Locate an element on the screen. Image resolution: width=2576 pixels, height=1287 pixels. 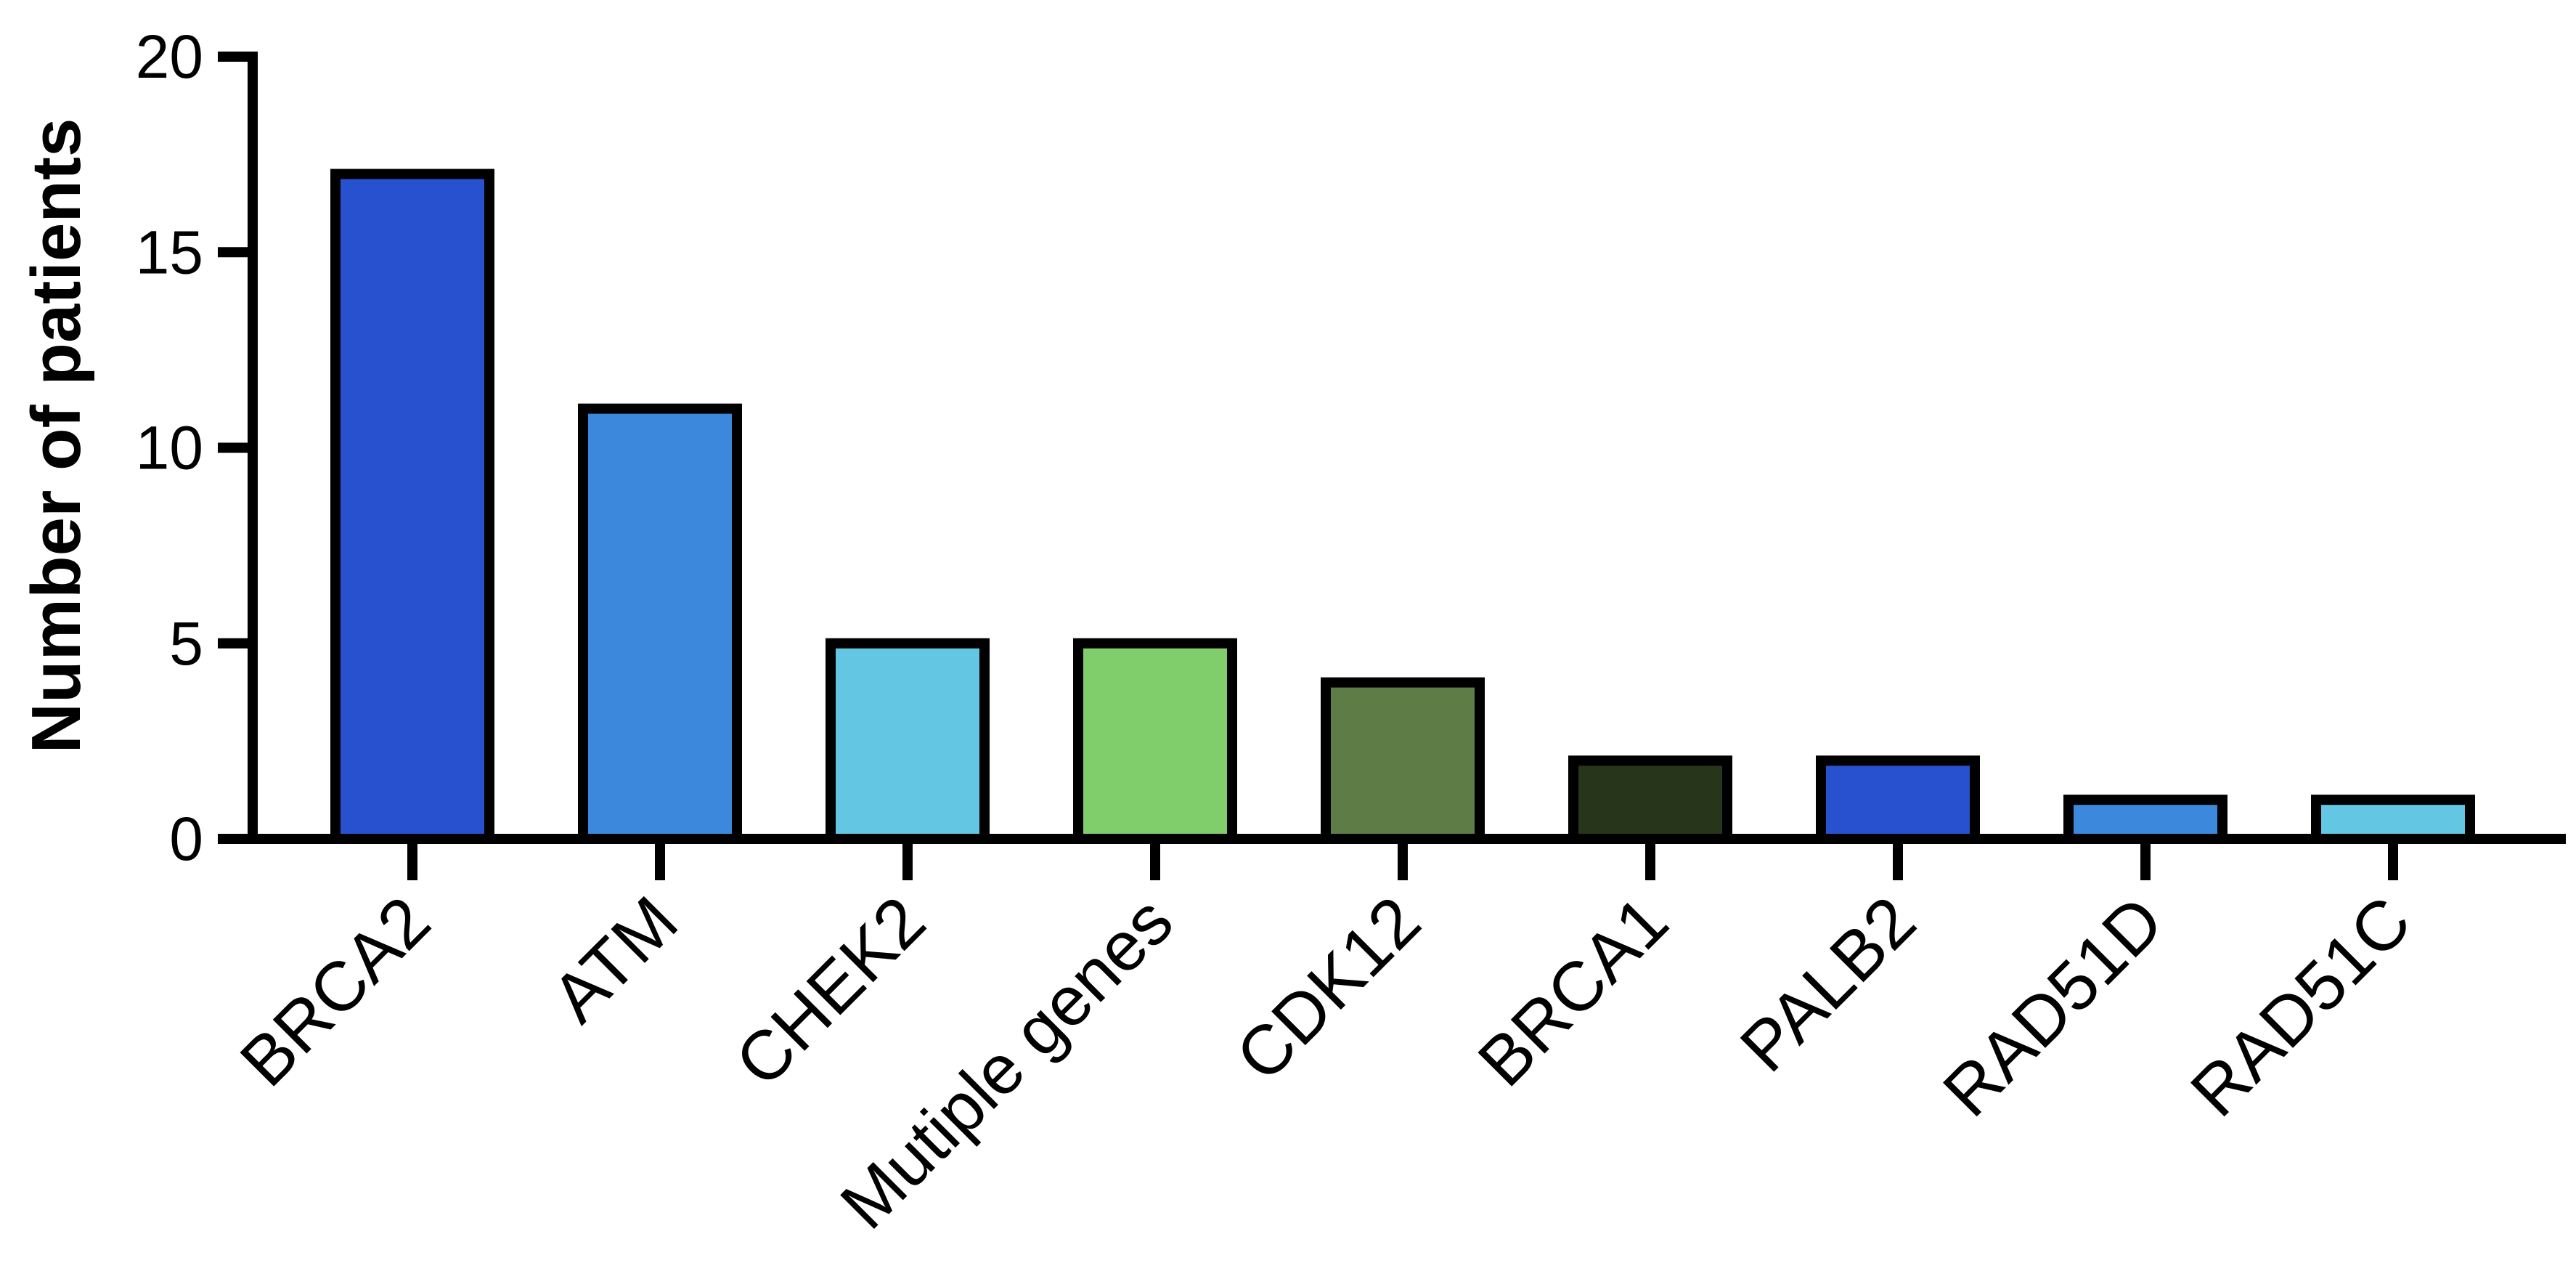
y-tick-label: 20 is located at coordinates (169, 57).